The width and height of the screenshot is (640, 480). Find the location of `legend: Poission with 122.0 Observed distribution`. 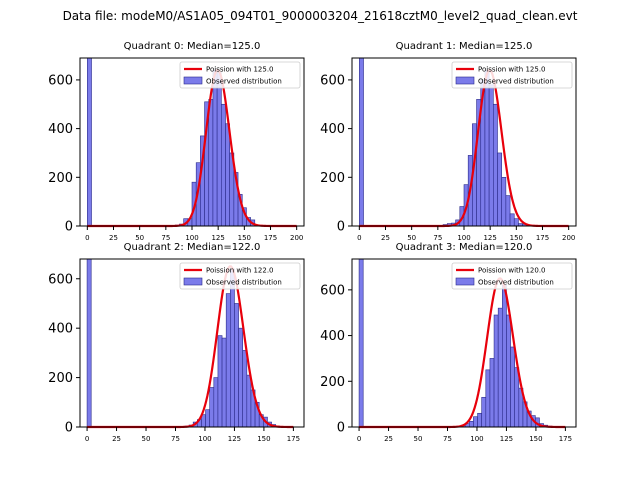

legend: Poission with 122.0 Observed distribution is located at coordinates (240, 276).